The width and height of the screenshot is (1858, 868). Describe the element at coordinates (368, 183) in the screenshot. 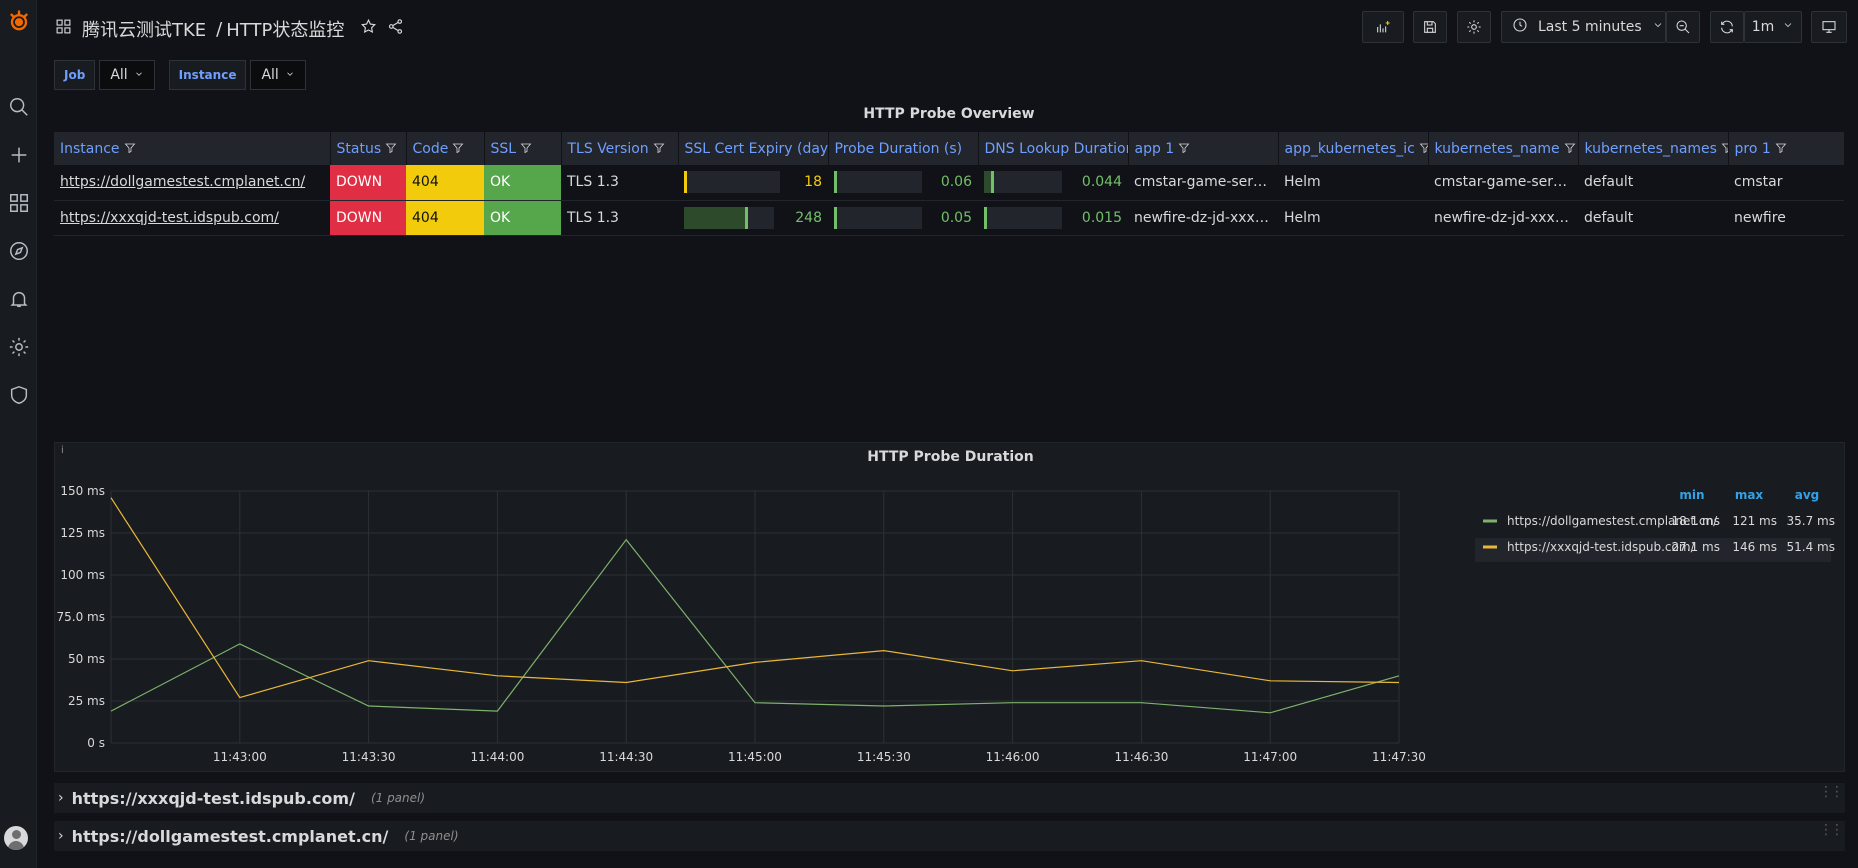

I see `status-cell: DOWN` at that location.